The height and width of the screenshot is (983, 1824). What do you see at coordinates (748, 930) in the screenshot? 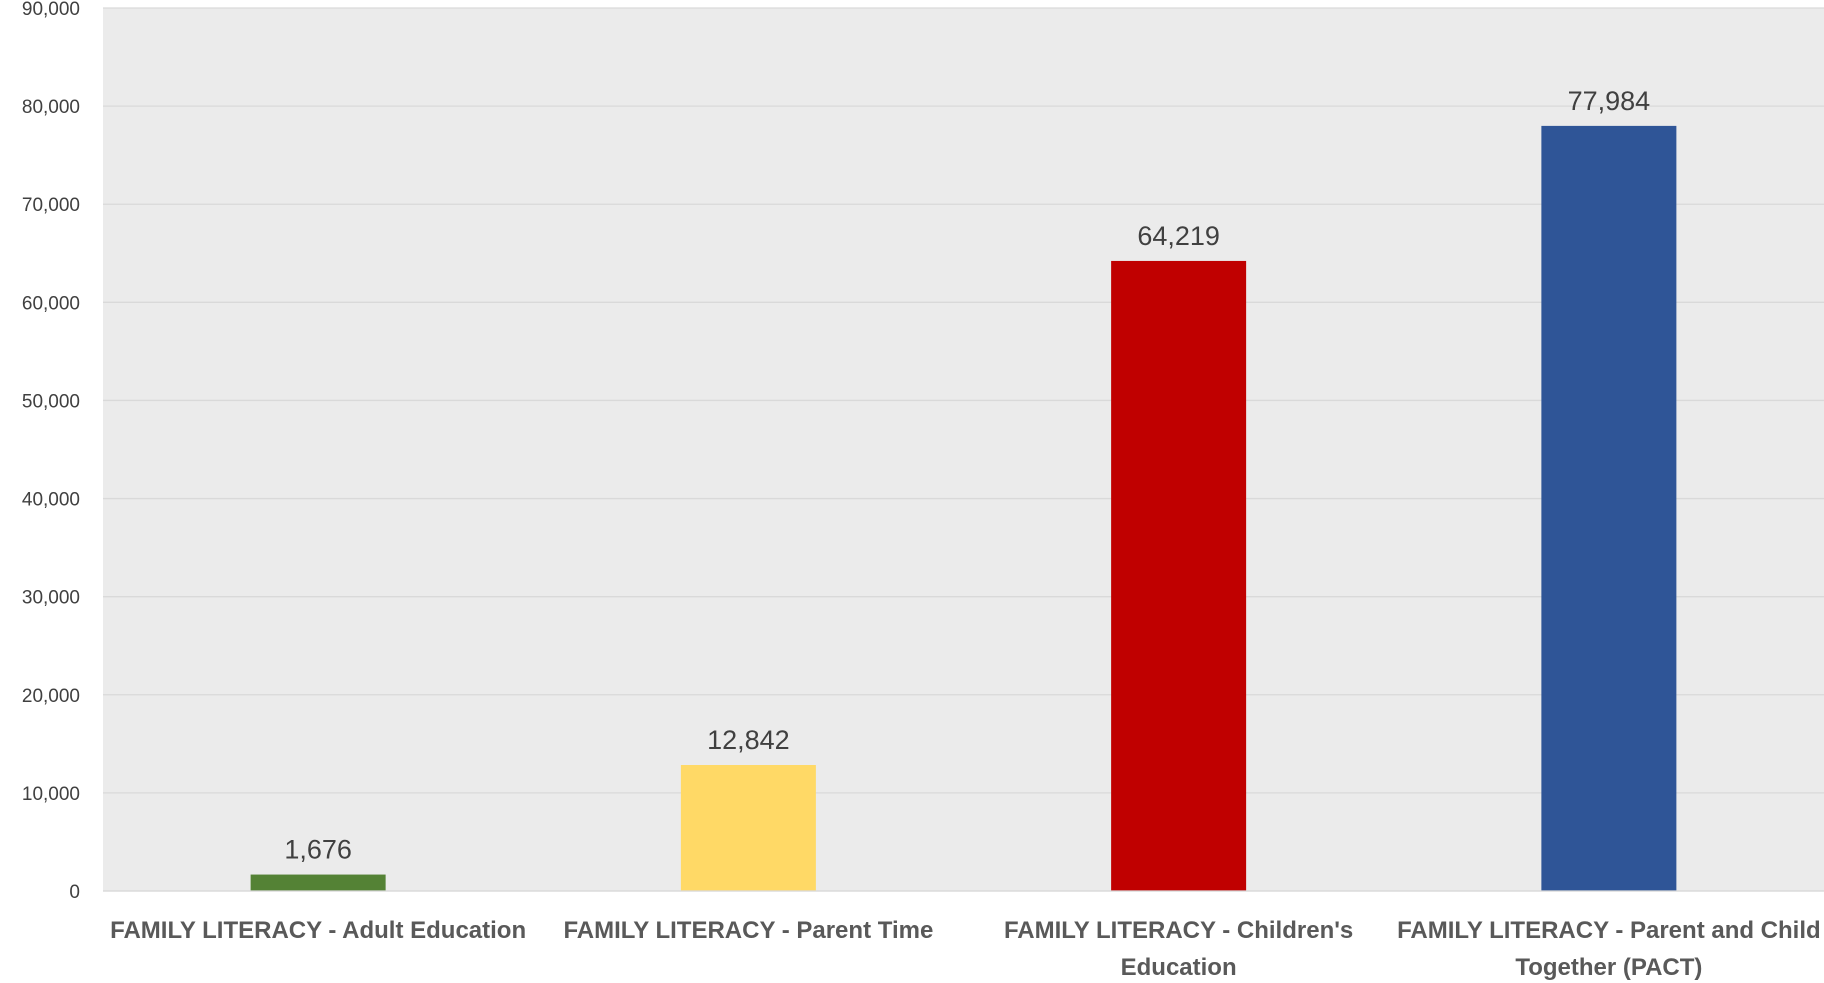
I see `x-tick-label: FAMILY LITERACY - Parent Time` at bounding box center [748, 930].